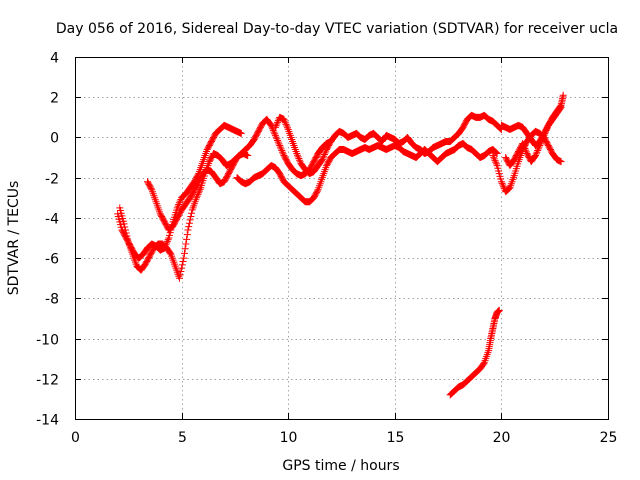  I want to click on y-tick-label: -10, so click(47, 341).